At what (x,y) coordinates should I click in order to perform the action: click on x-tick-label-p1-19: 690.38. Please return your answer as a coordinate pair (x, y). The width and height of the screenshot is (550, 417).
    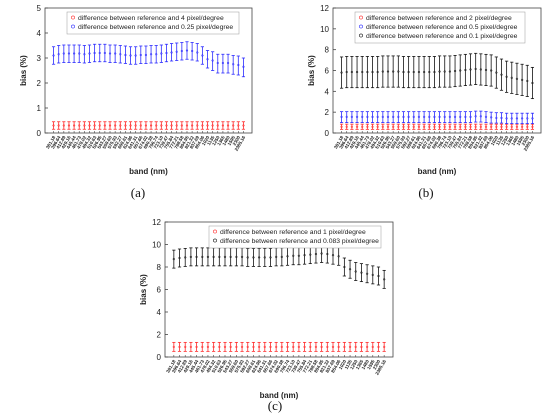
    Looking at the image, I should click on (437, 142).